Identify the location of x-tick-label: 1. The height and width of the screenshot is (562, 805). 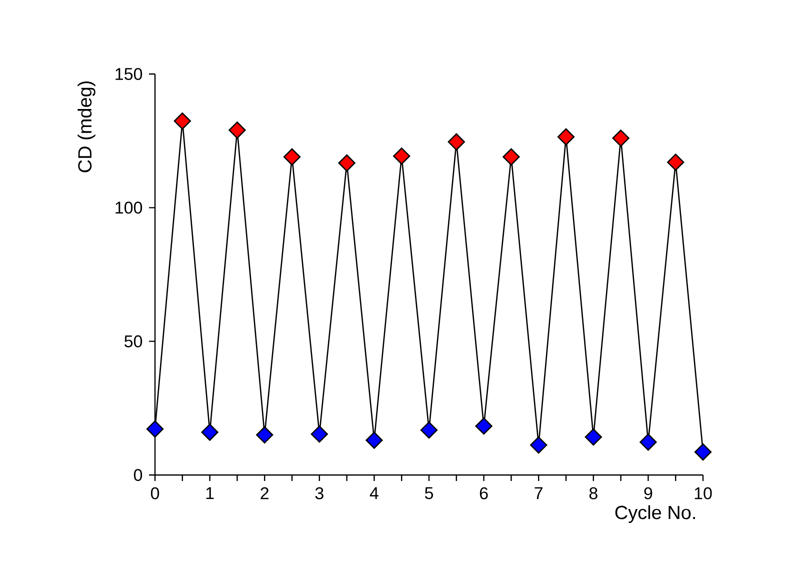
(210, 493).